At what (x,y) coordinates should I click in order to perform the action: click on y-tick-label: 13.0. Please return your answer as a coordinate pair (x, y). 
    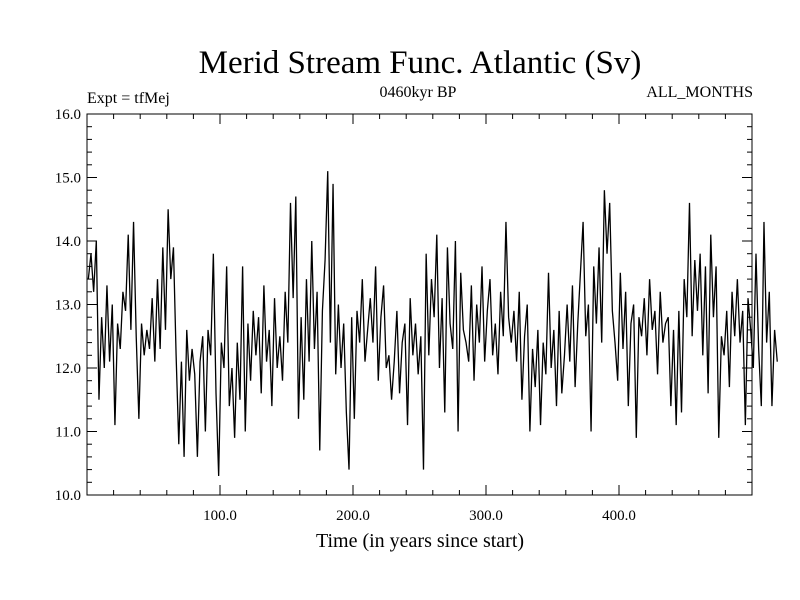
    Looking at the image, I should click on (68, 306).